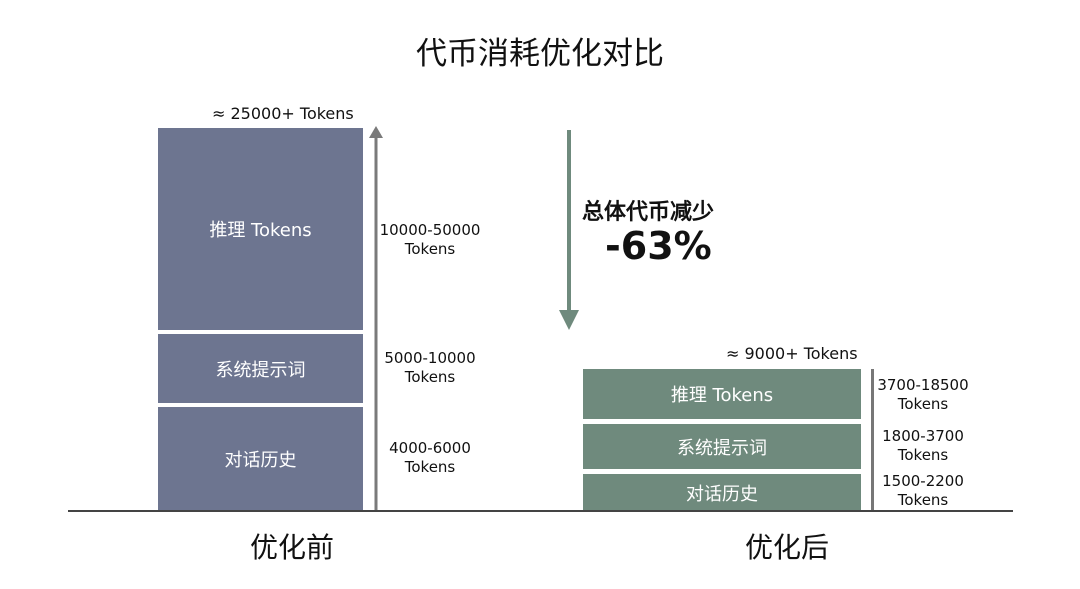  Describe the element at coordinates (430, 377) in the screenshot. I see `before-range-system-prompt-unit: Tokens` at that location.